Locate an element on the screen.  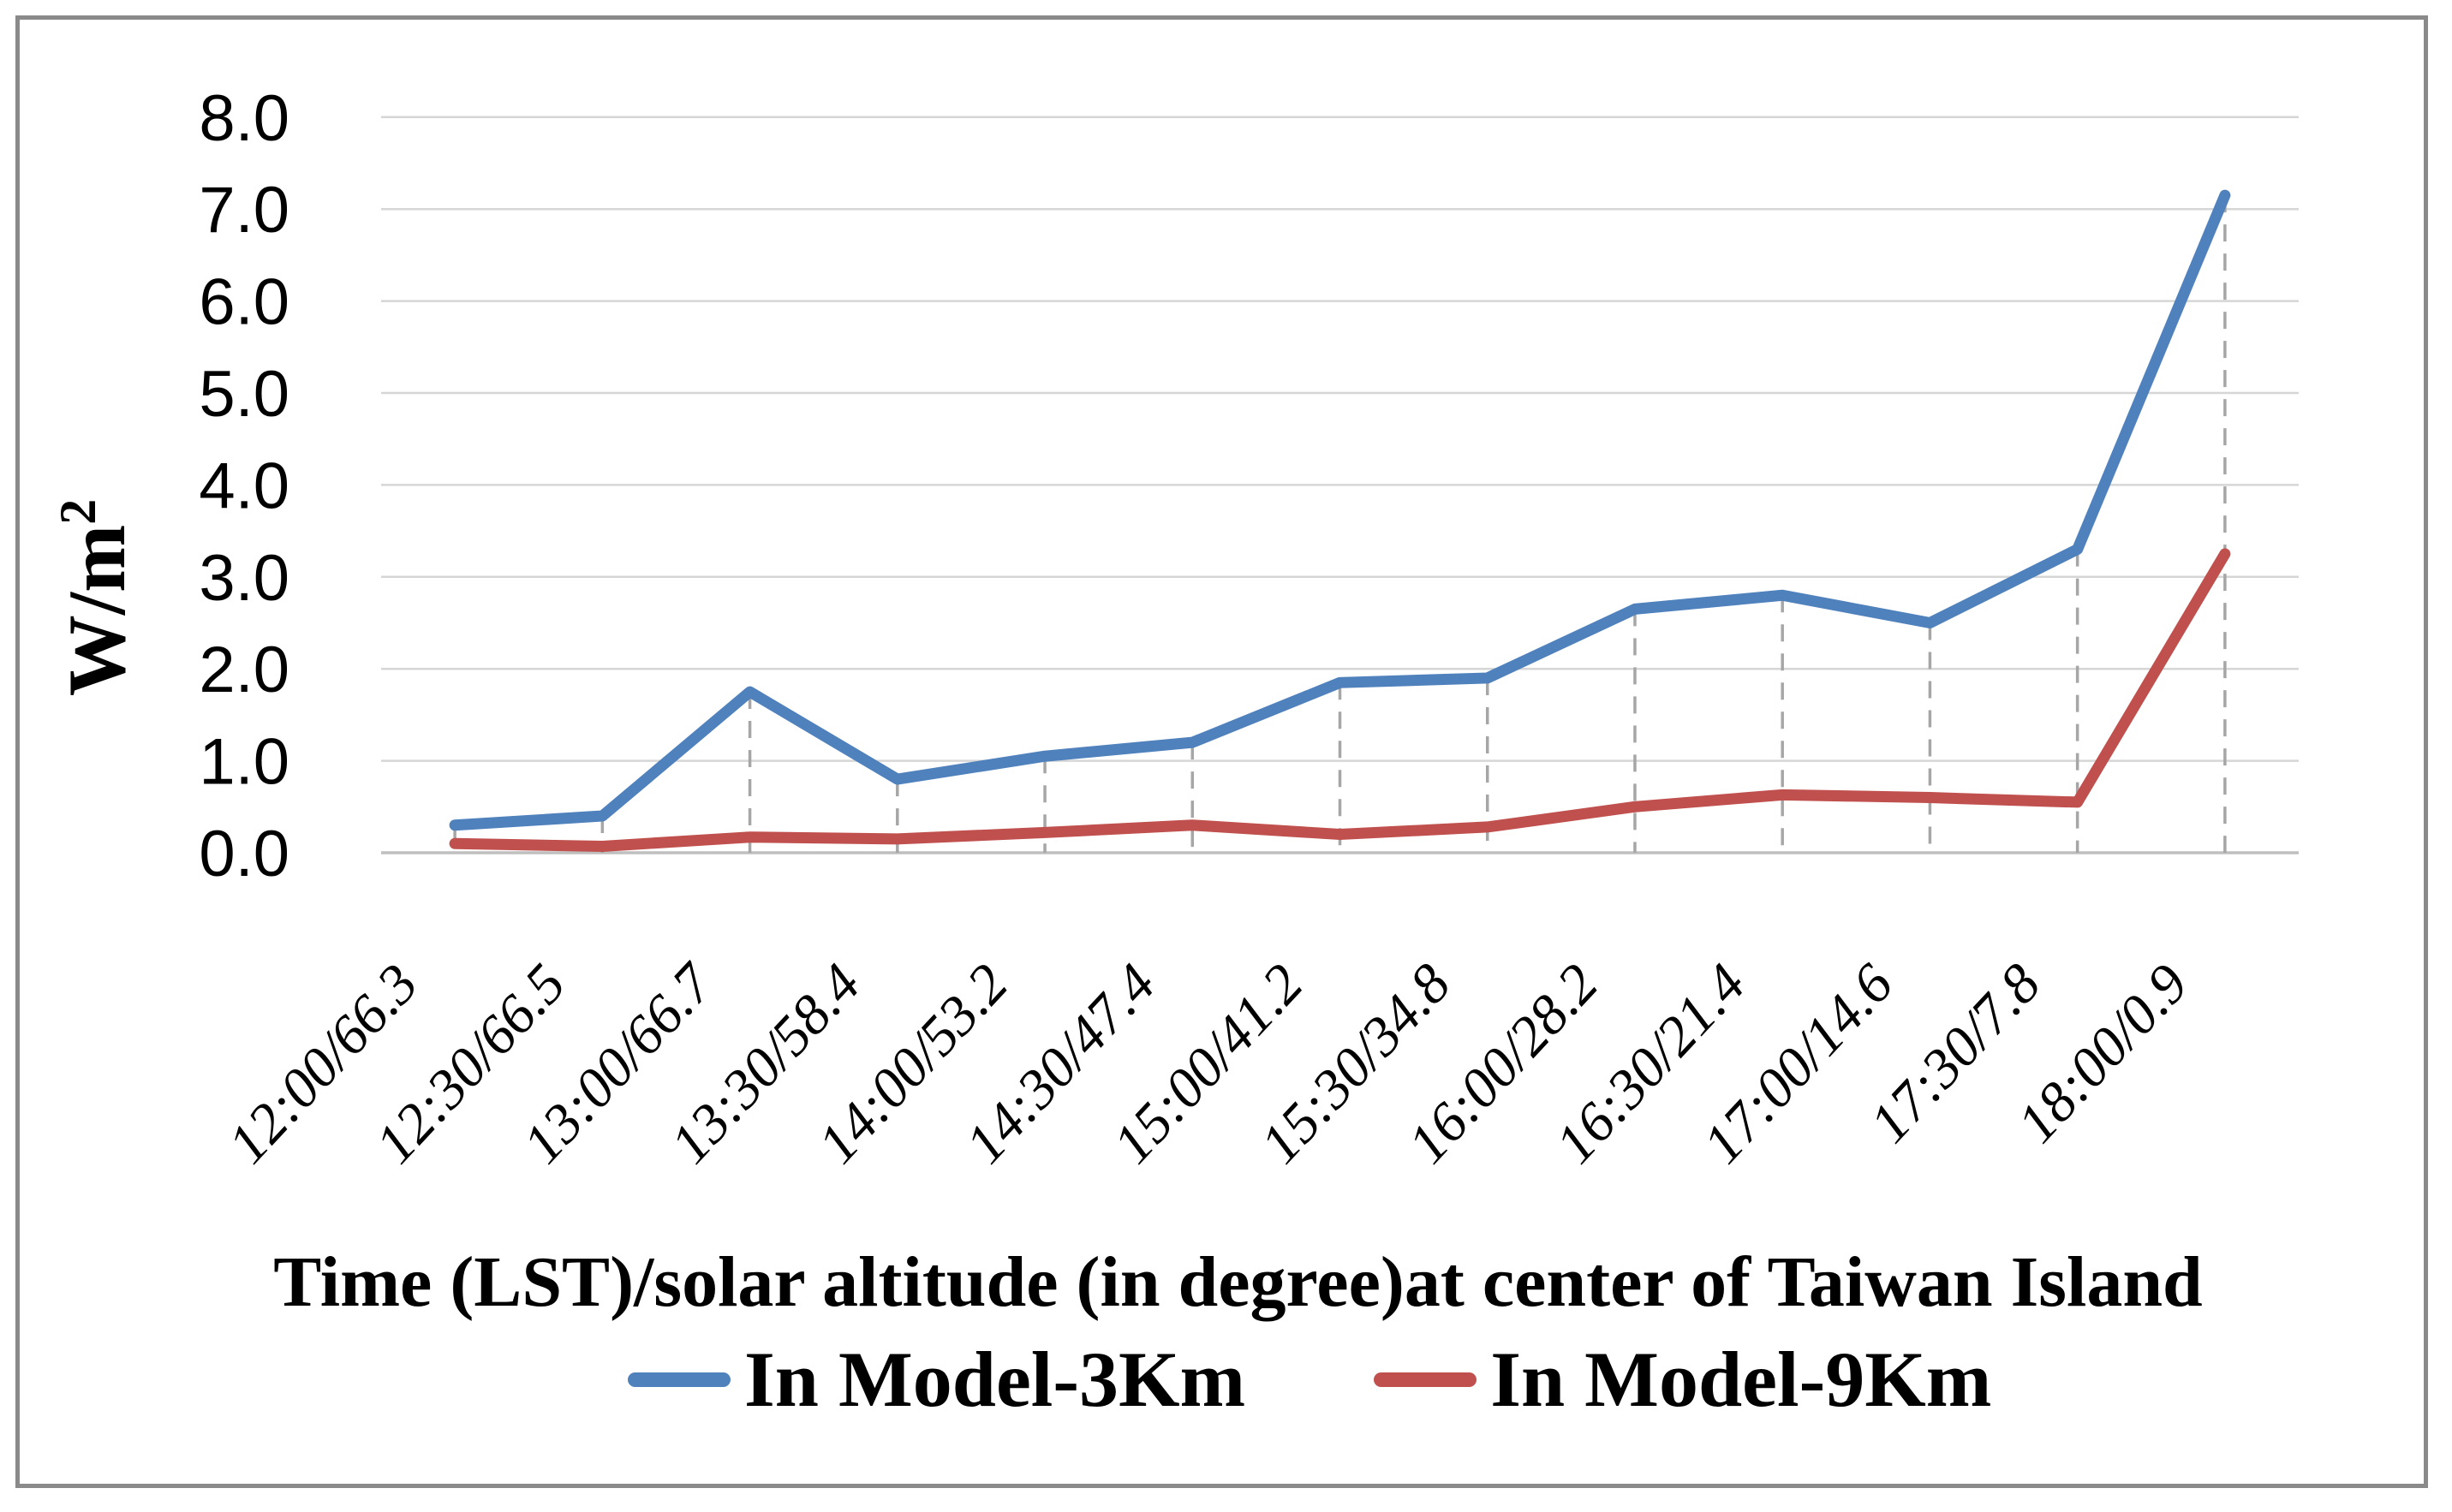
legend-swatch-model-3km is located at coordinates (679, 1379).